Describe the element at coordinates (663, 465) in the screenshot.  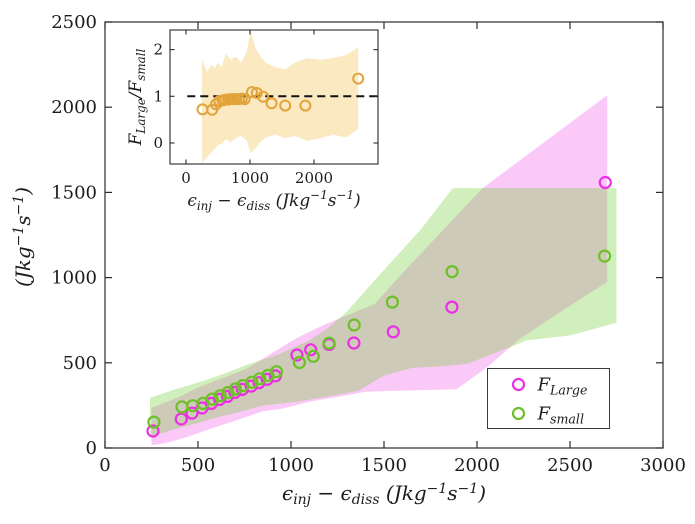
I see `x-tick-label: 3000` at that location.